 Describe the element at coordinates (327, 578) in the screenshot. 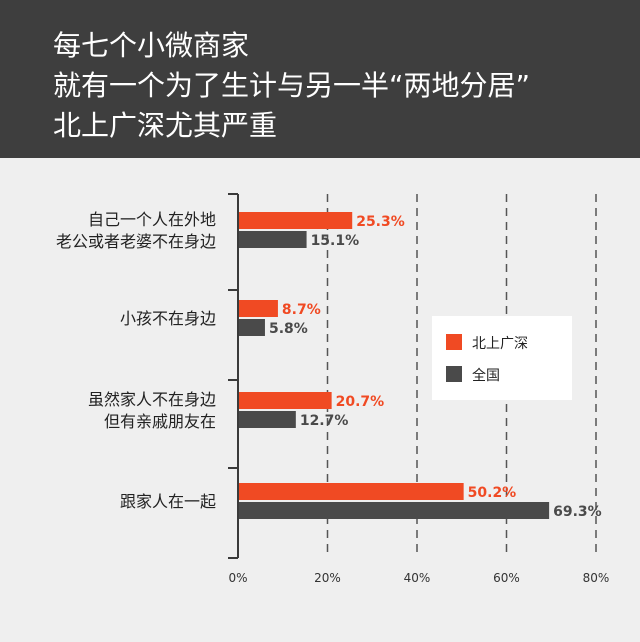

I see `x-tick-label: 20%` at that location.